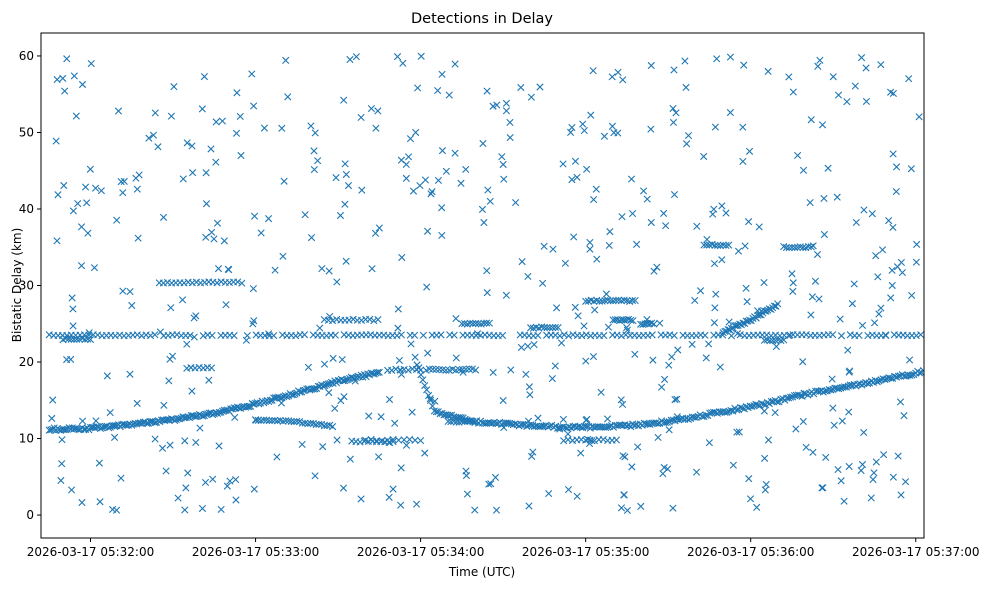 This screenshot has height=590, width=989. What do you see at coordinates (26, 362) in the screenshot?
I see `y-tick-label: 20` at bounding box center [26, 362].